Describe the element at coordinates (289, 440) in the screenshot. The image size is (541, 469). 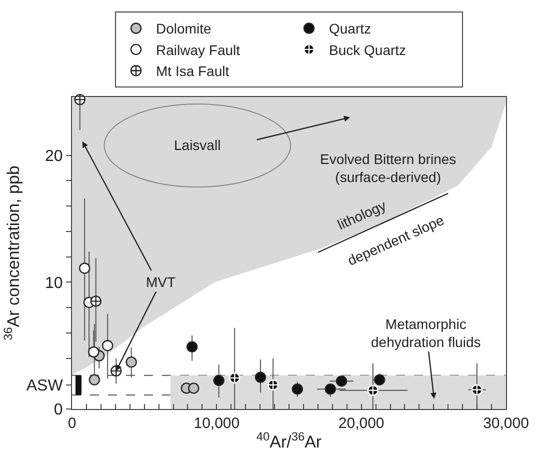
I see `x-axis-title: $^{40}$Ar/$^{36}$Ar` at that location.